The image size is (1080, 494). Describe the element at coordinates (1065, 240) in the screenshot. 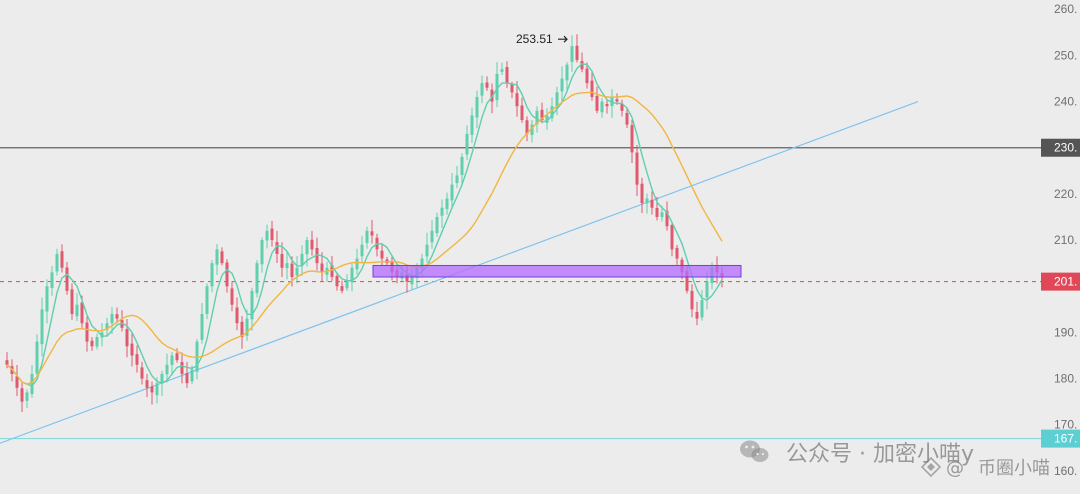

I see `y-tick-label: 210.` at that location.